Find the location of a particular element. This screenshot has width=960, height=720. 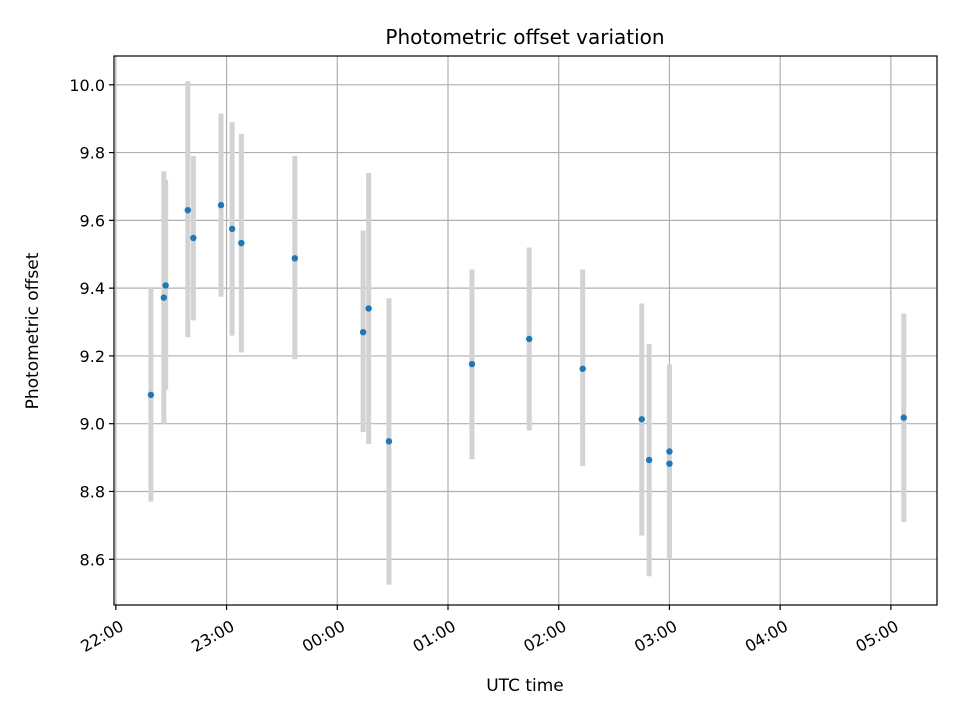

chart-title: Photometric offset variation is located at coordinates (524, 37).